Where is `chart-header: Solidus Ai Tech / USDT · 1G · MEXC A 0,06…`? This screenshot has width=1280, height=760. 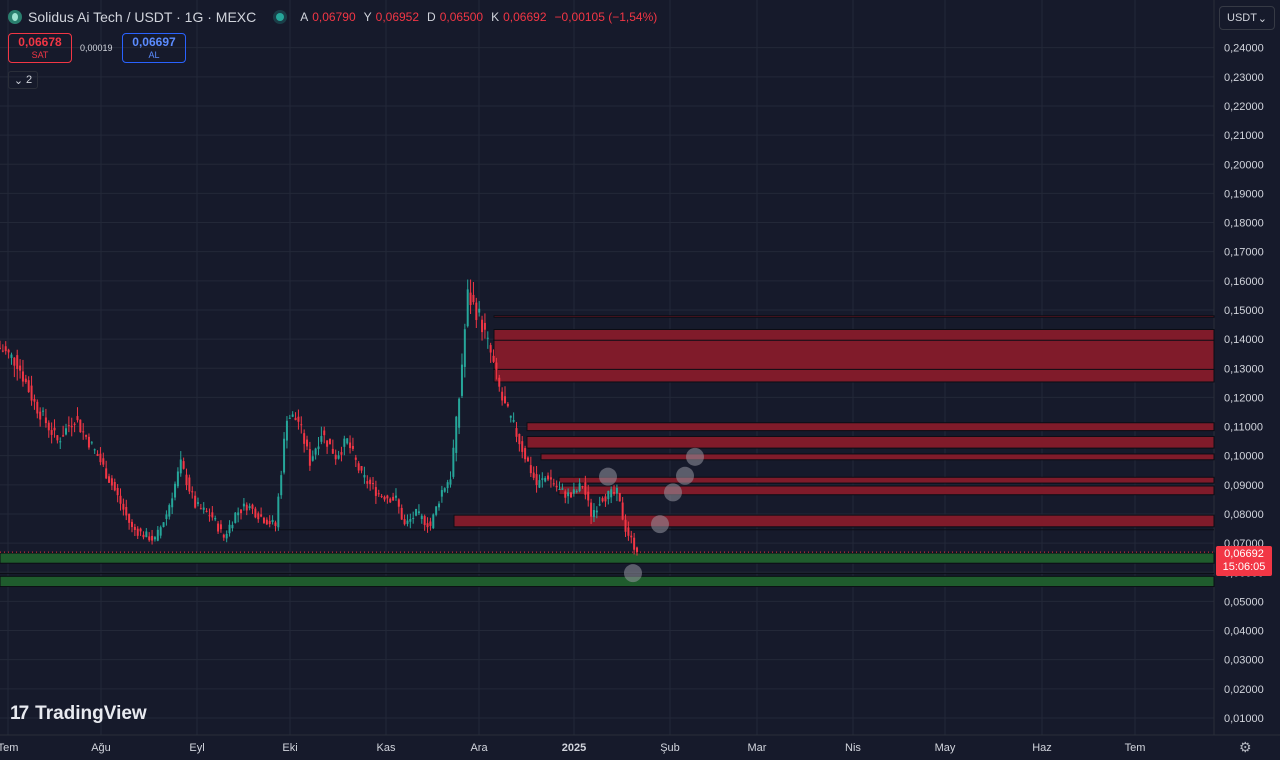 chart-header: Solidus Ai Tech / USDT · 1G · MEXC A 0,06… is located at coordinates (334, 17).